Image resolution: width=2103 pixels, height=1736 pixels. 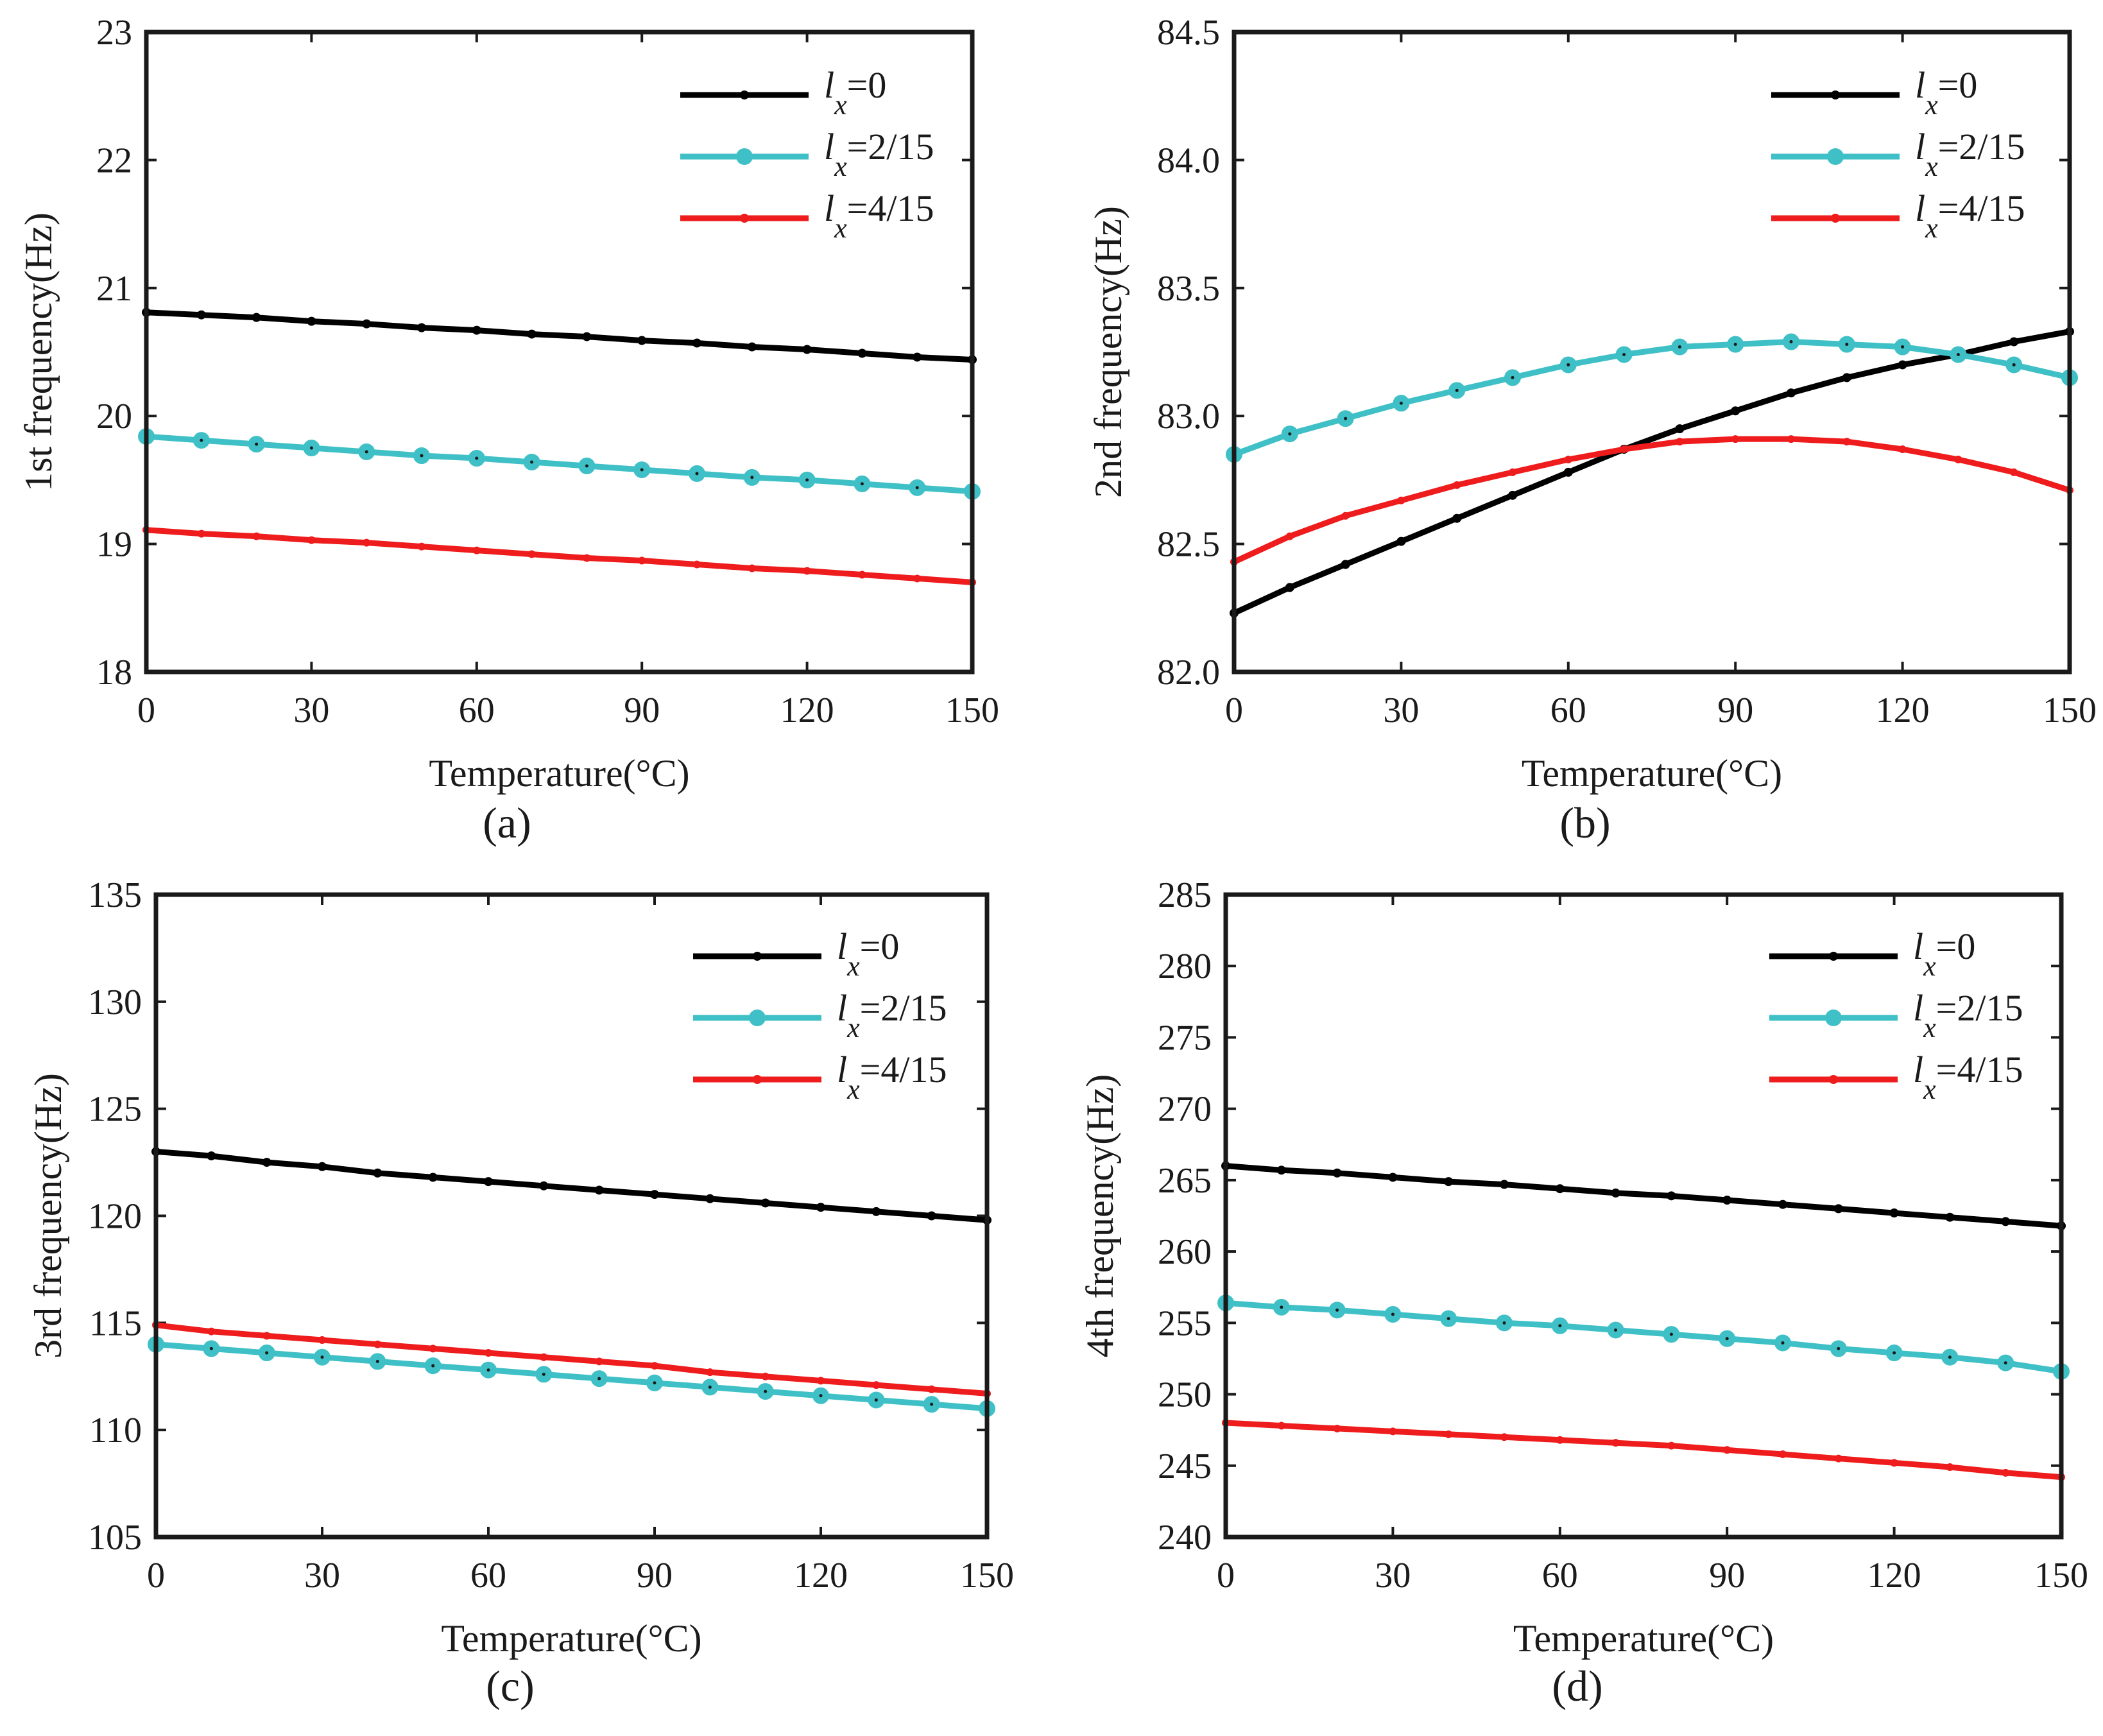 I want to click on x-tick-label: 120, so click(x=1903, y=710).